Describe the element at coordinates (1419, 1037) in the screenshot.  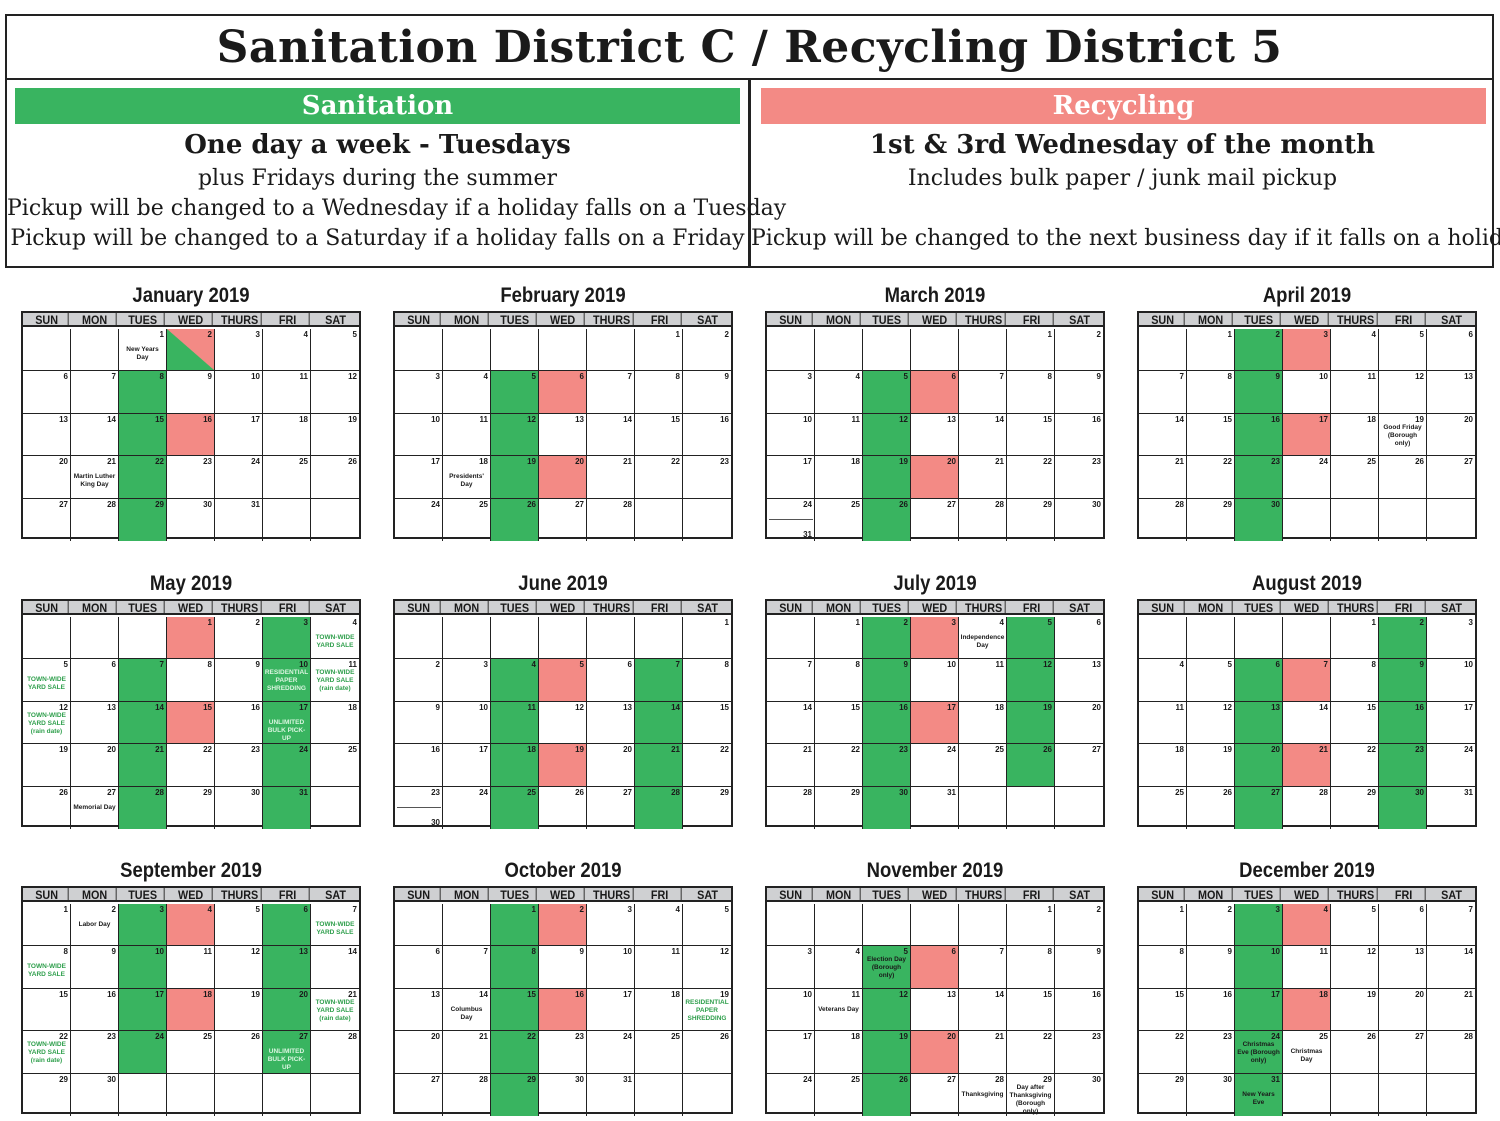
I see `day-number: 27` at that location.